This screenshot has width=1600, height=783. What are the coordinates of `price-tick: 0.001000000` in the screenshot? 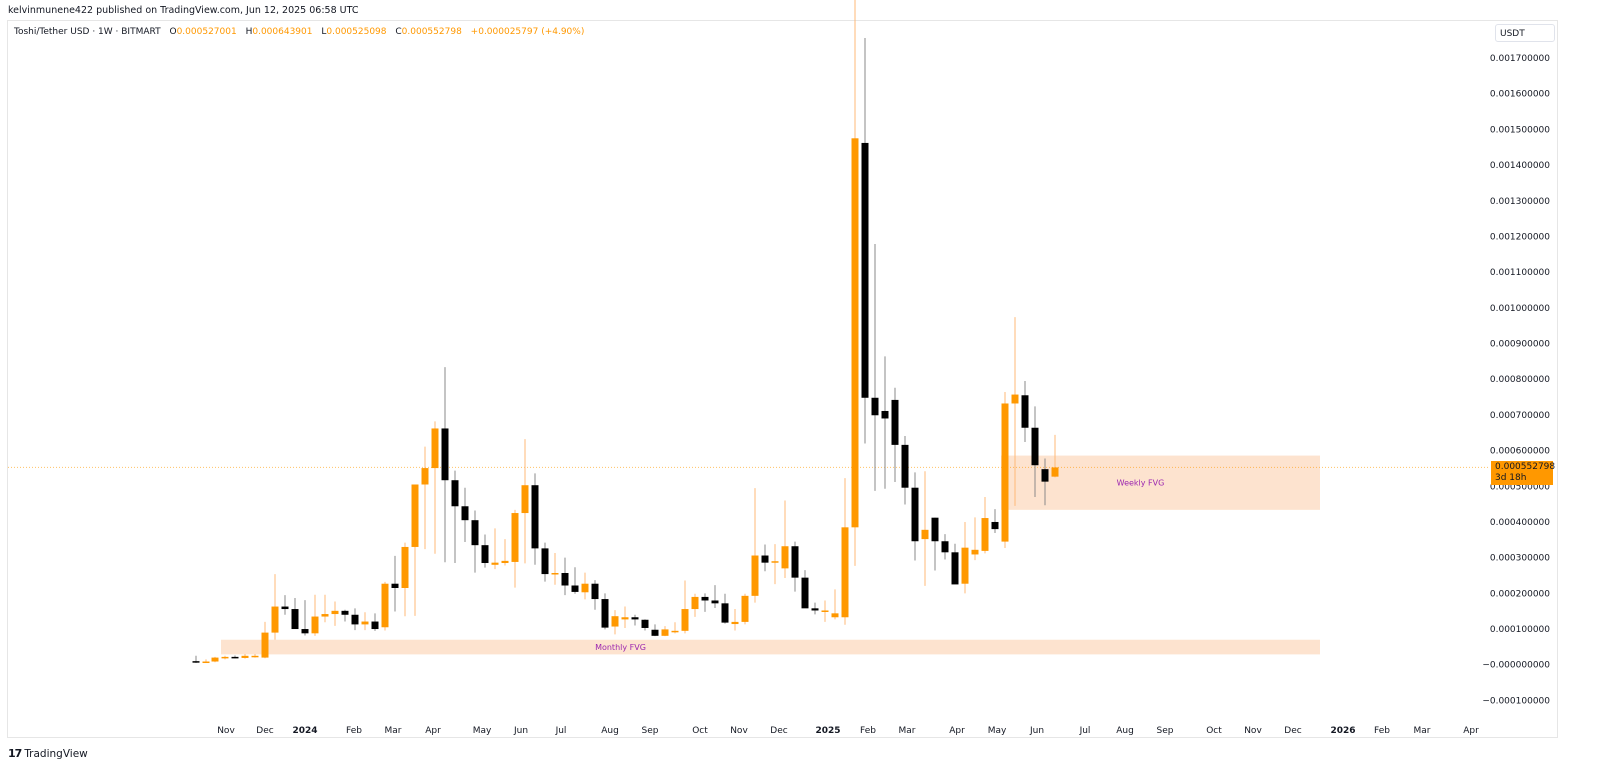 It's located at (1520, 309).